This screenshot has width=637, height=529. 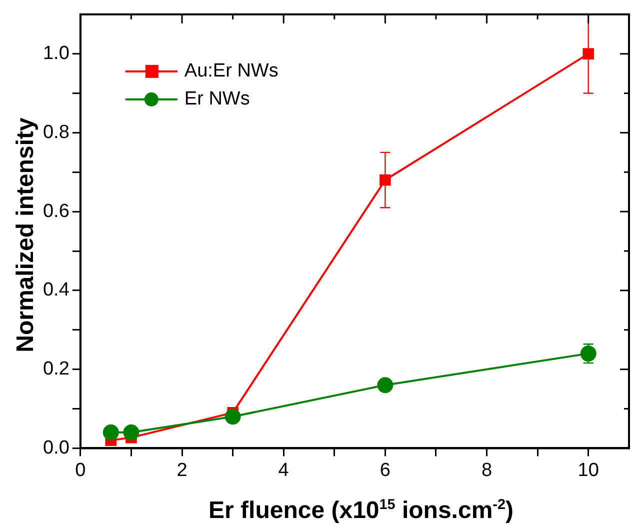 I want to click on y-tick-label: 0.0, so click(x=56, y=447).